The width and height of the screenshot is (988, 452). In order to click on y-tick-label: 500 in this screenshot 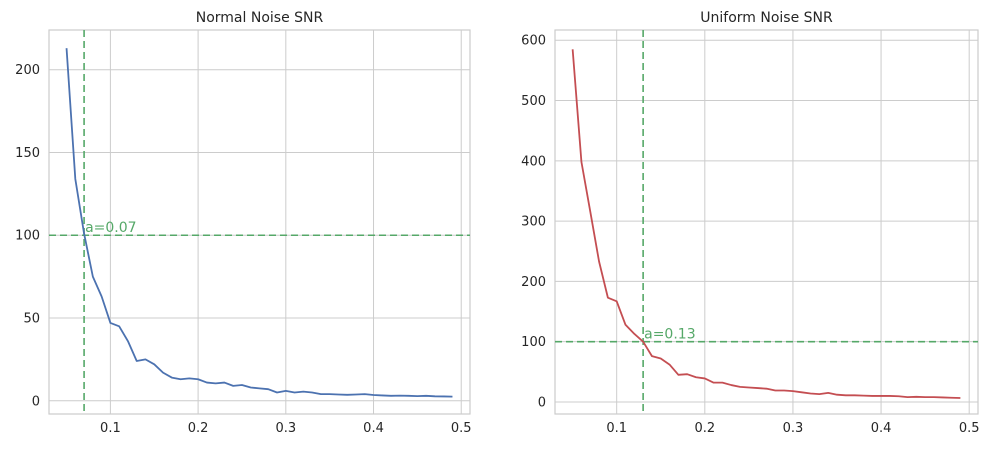, I will do `click(533, 101)`.